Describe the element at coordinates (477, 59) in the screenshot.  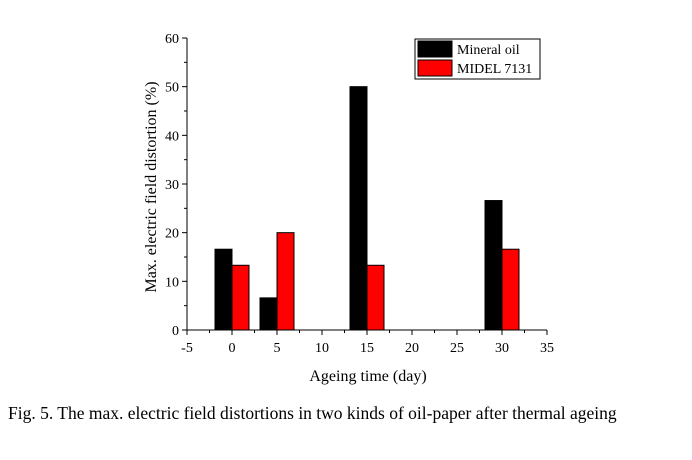
I see `legend: Mineral oil MIDEL 7131` at that location.